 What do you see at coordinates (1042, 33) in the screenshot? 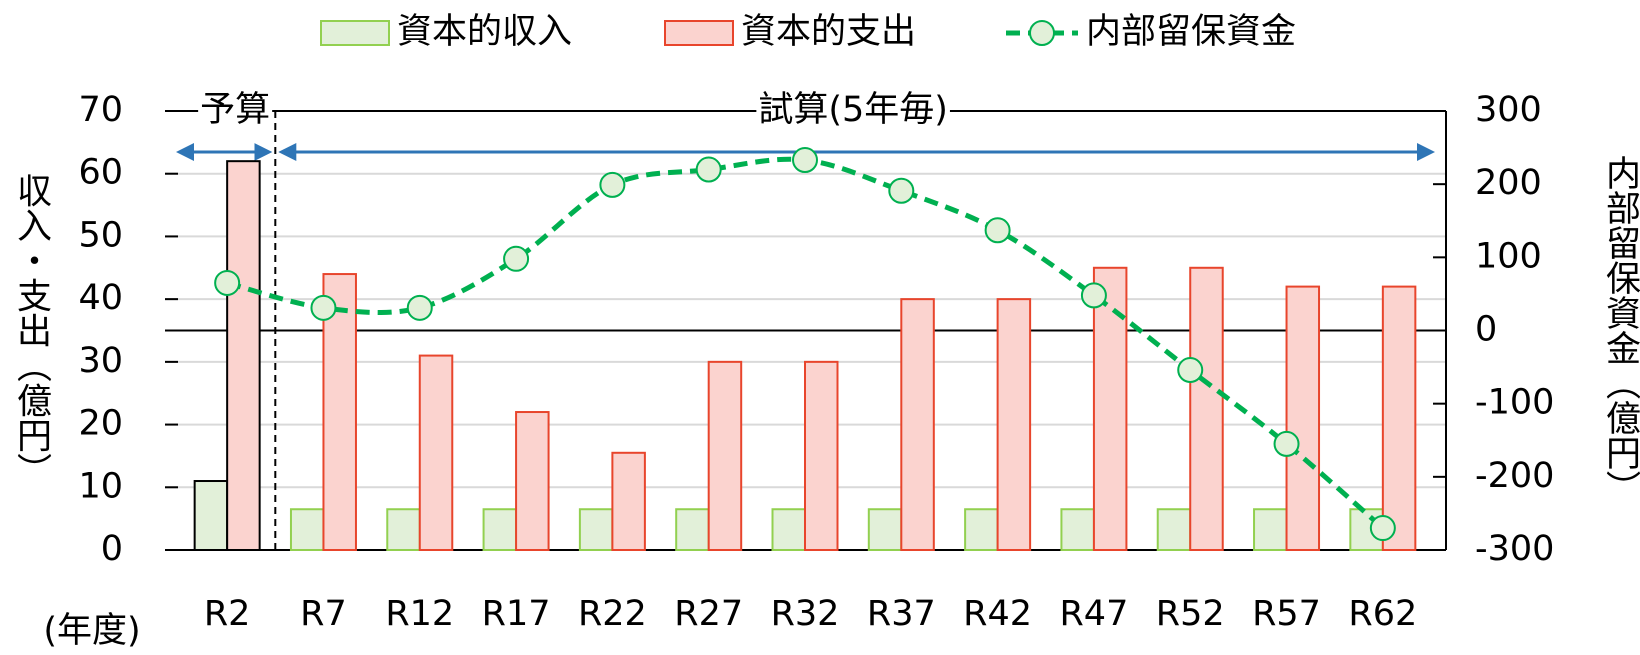
I see `legend-marker` at bounding box center [1042, 33].